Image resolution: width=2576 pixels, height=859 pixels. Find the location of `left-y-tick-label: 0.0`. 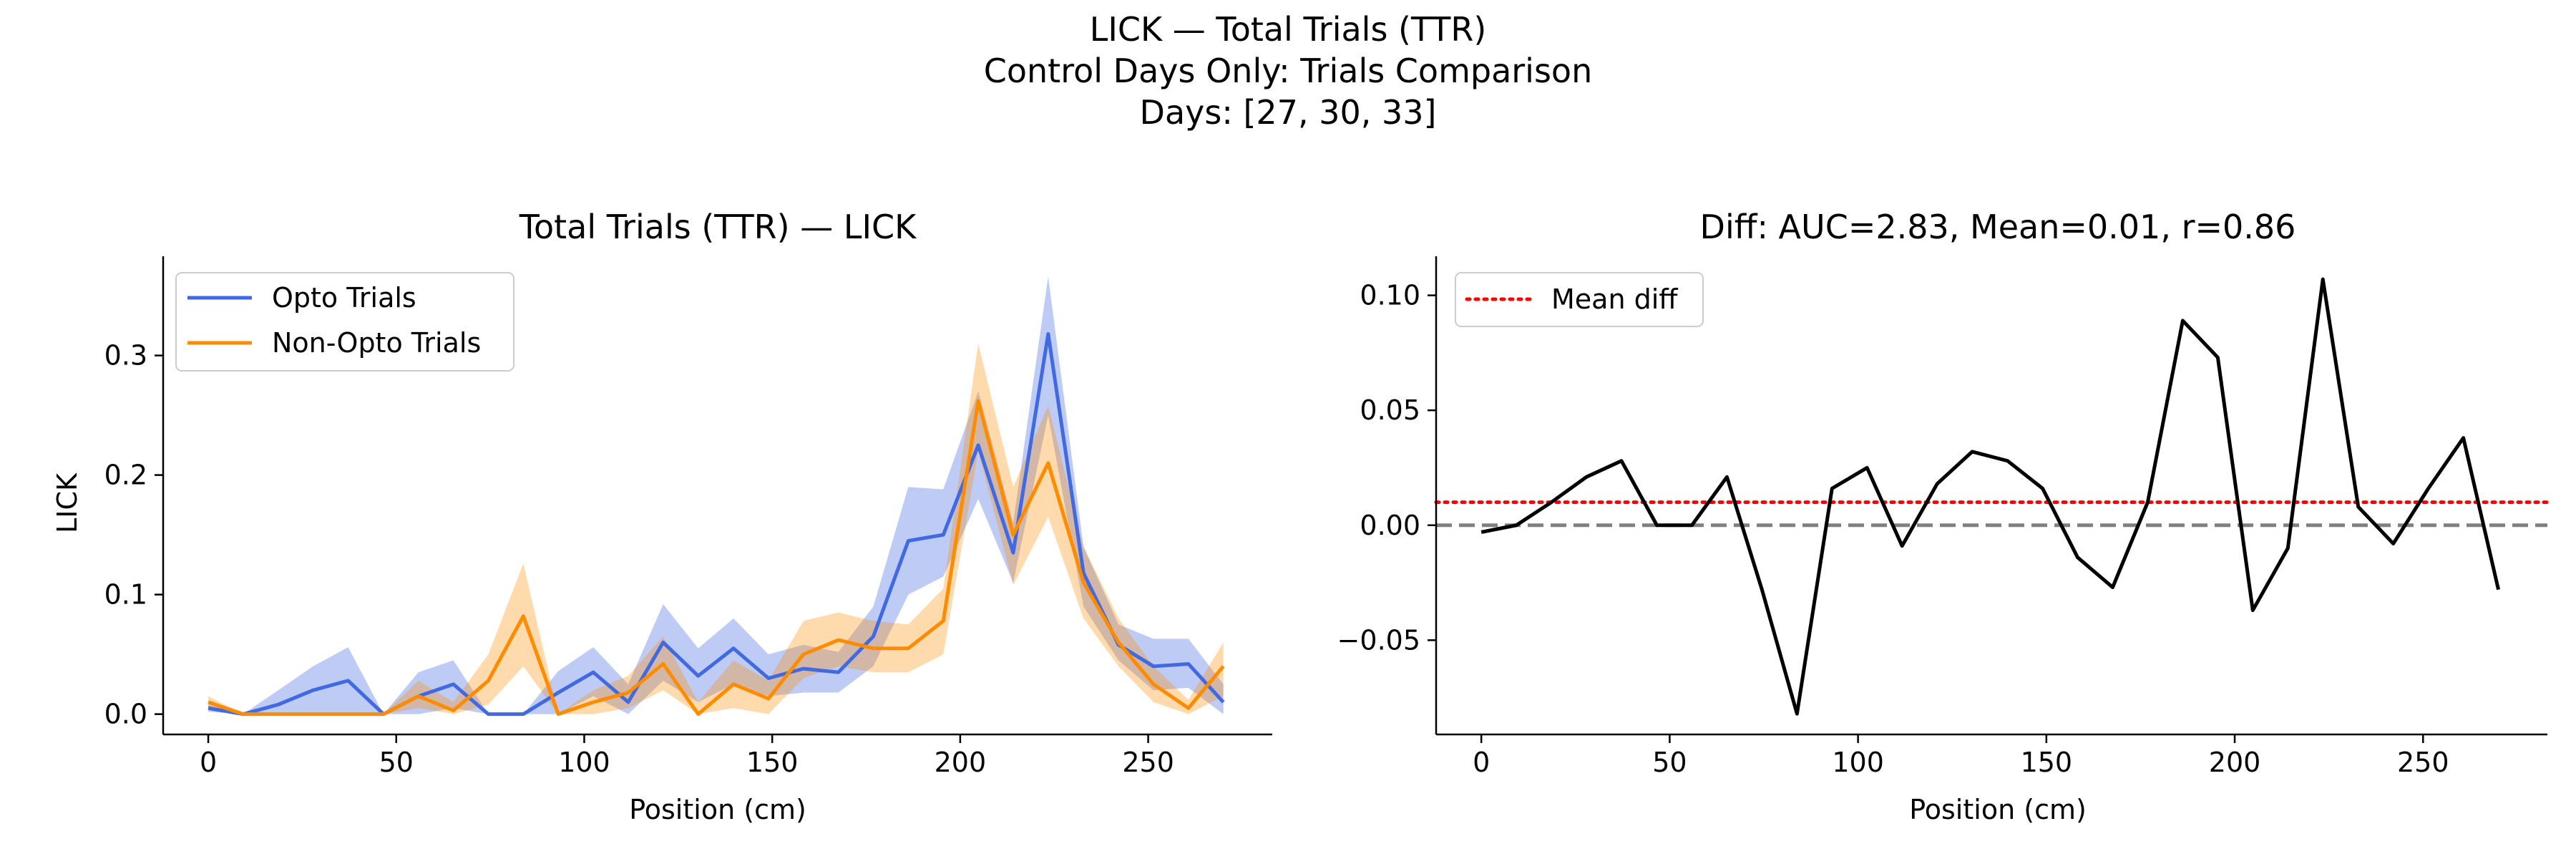

left-y-tick-label: 0.0 is located at coordinates (125, 714).